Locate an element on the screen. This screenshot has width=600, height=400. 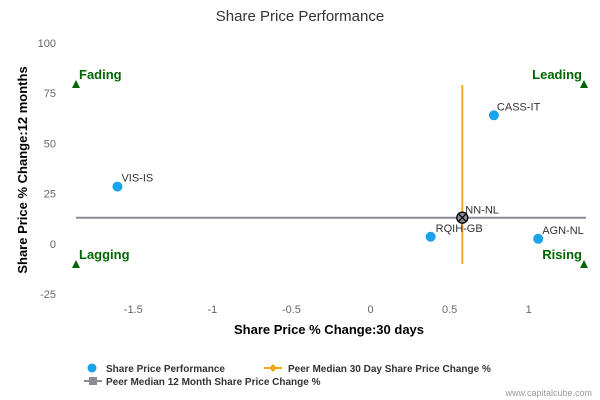
quadrant-label: Fading is located at coordinates (100, 74).